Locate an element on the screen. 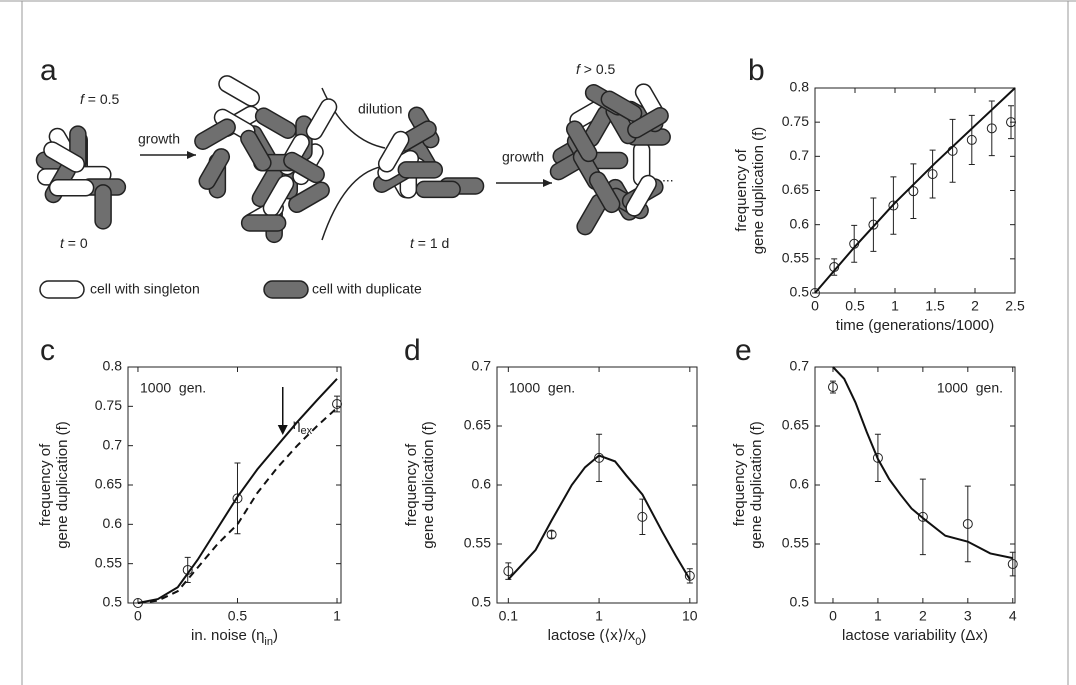  time-label: t = 1 d is located at coordinates (429, 243).